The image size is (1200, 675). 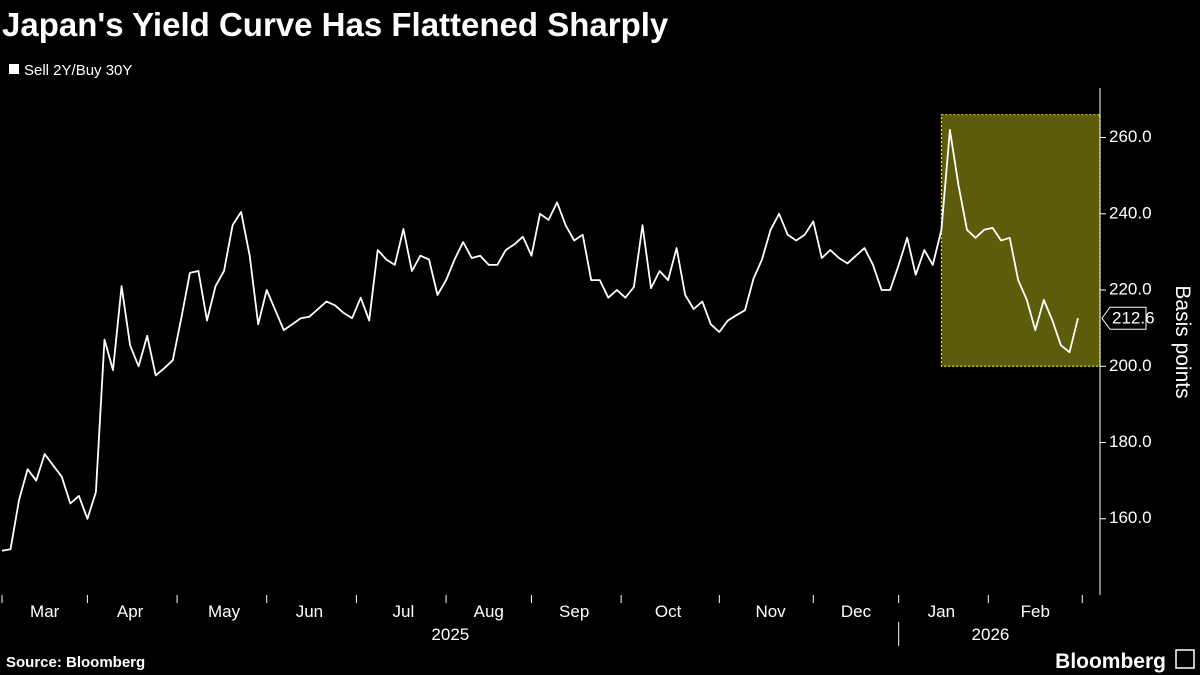 I want to click on x-tick-label: Nov, so click(x=770, y=611).